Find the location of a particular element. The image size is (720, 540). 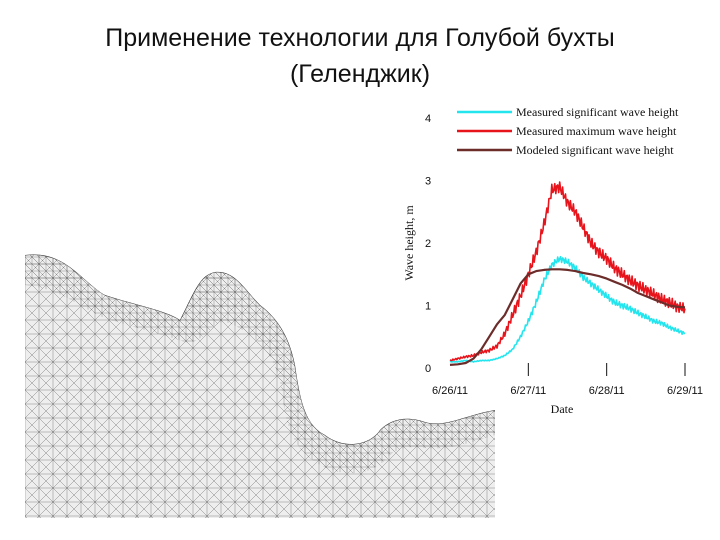

y-tick-labels: 0 1 2 3 4 is located at coordinates (428, 244).